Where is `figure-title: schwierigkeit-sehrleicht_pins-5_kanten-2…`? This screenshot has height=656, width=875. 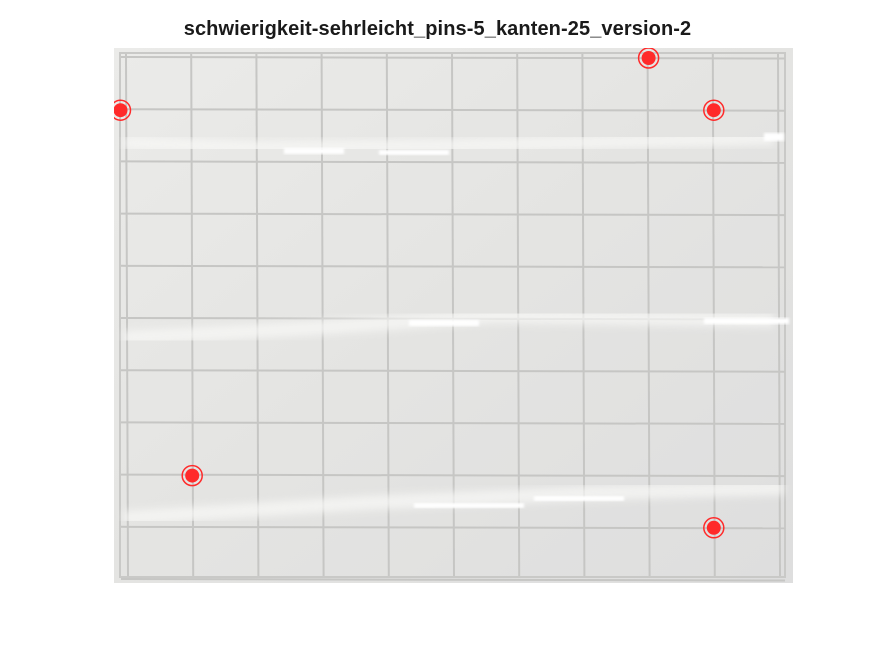
figure-title: schwierigkeit-sehrleicht_pins-5_kanten-2… is located at coordinates (437, 29).